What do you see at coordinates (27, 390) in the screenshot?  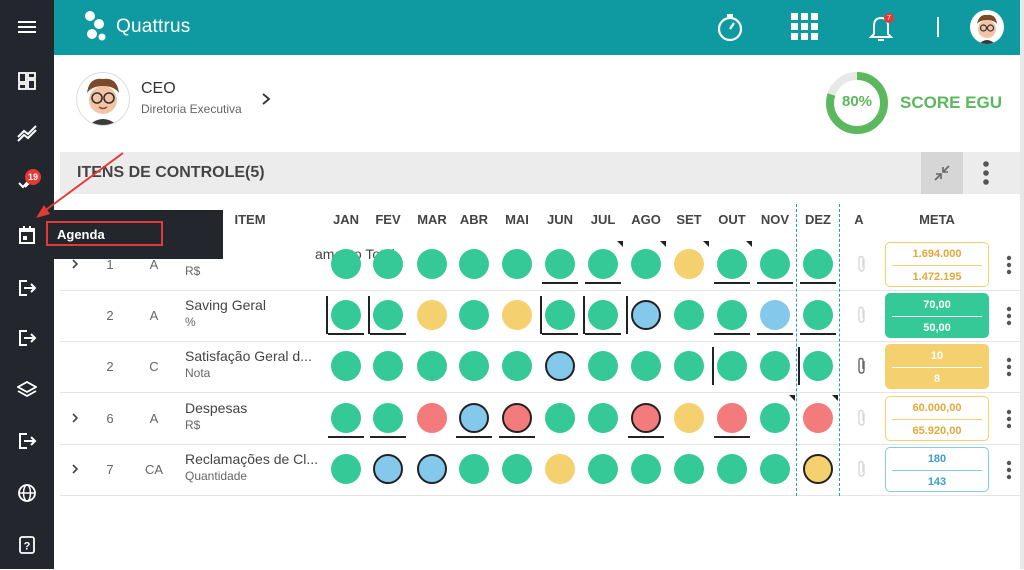 I see `layers-icon` at bounding box center [27, 390].